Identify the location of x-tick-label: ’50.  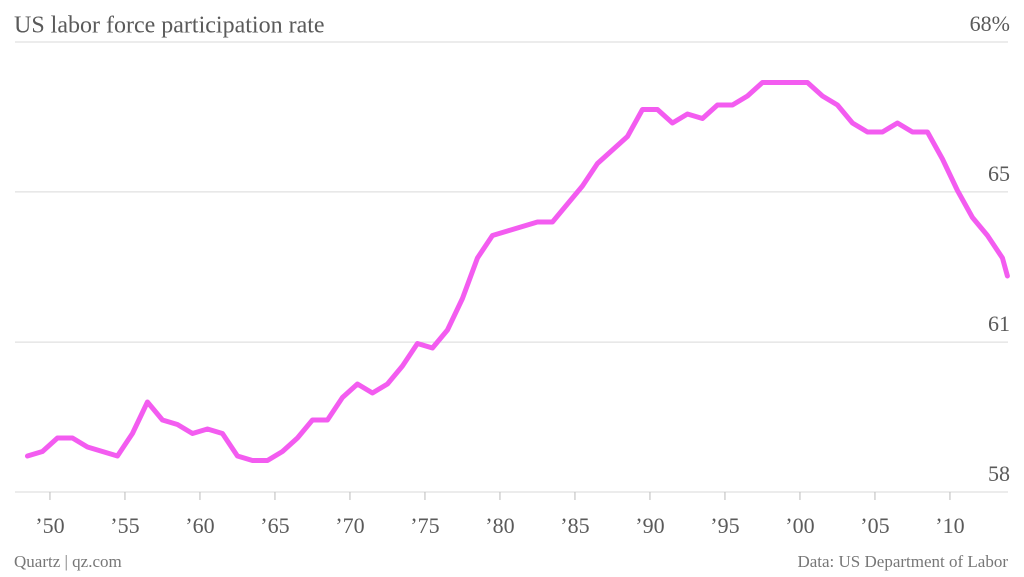
(49, 525).